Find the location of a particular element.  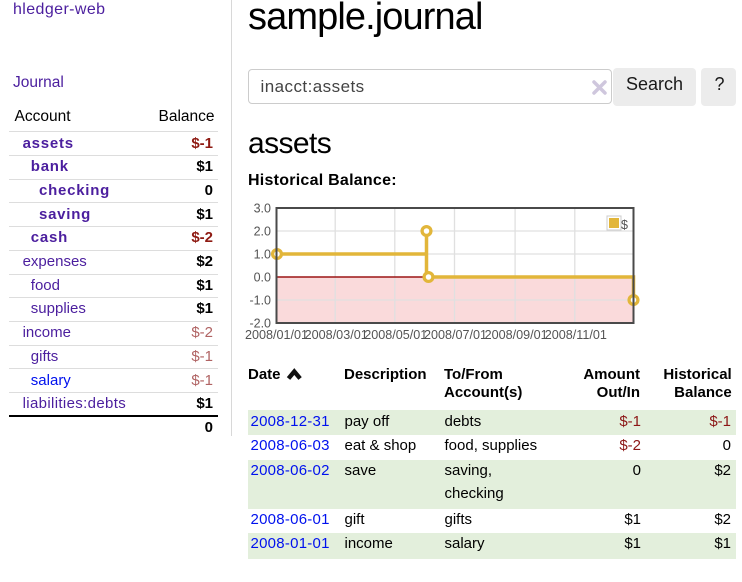

svg-text: 2008/09/01 is located at coordinates (516, 335).